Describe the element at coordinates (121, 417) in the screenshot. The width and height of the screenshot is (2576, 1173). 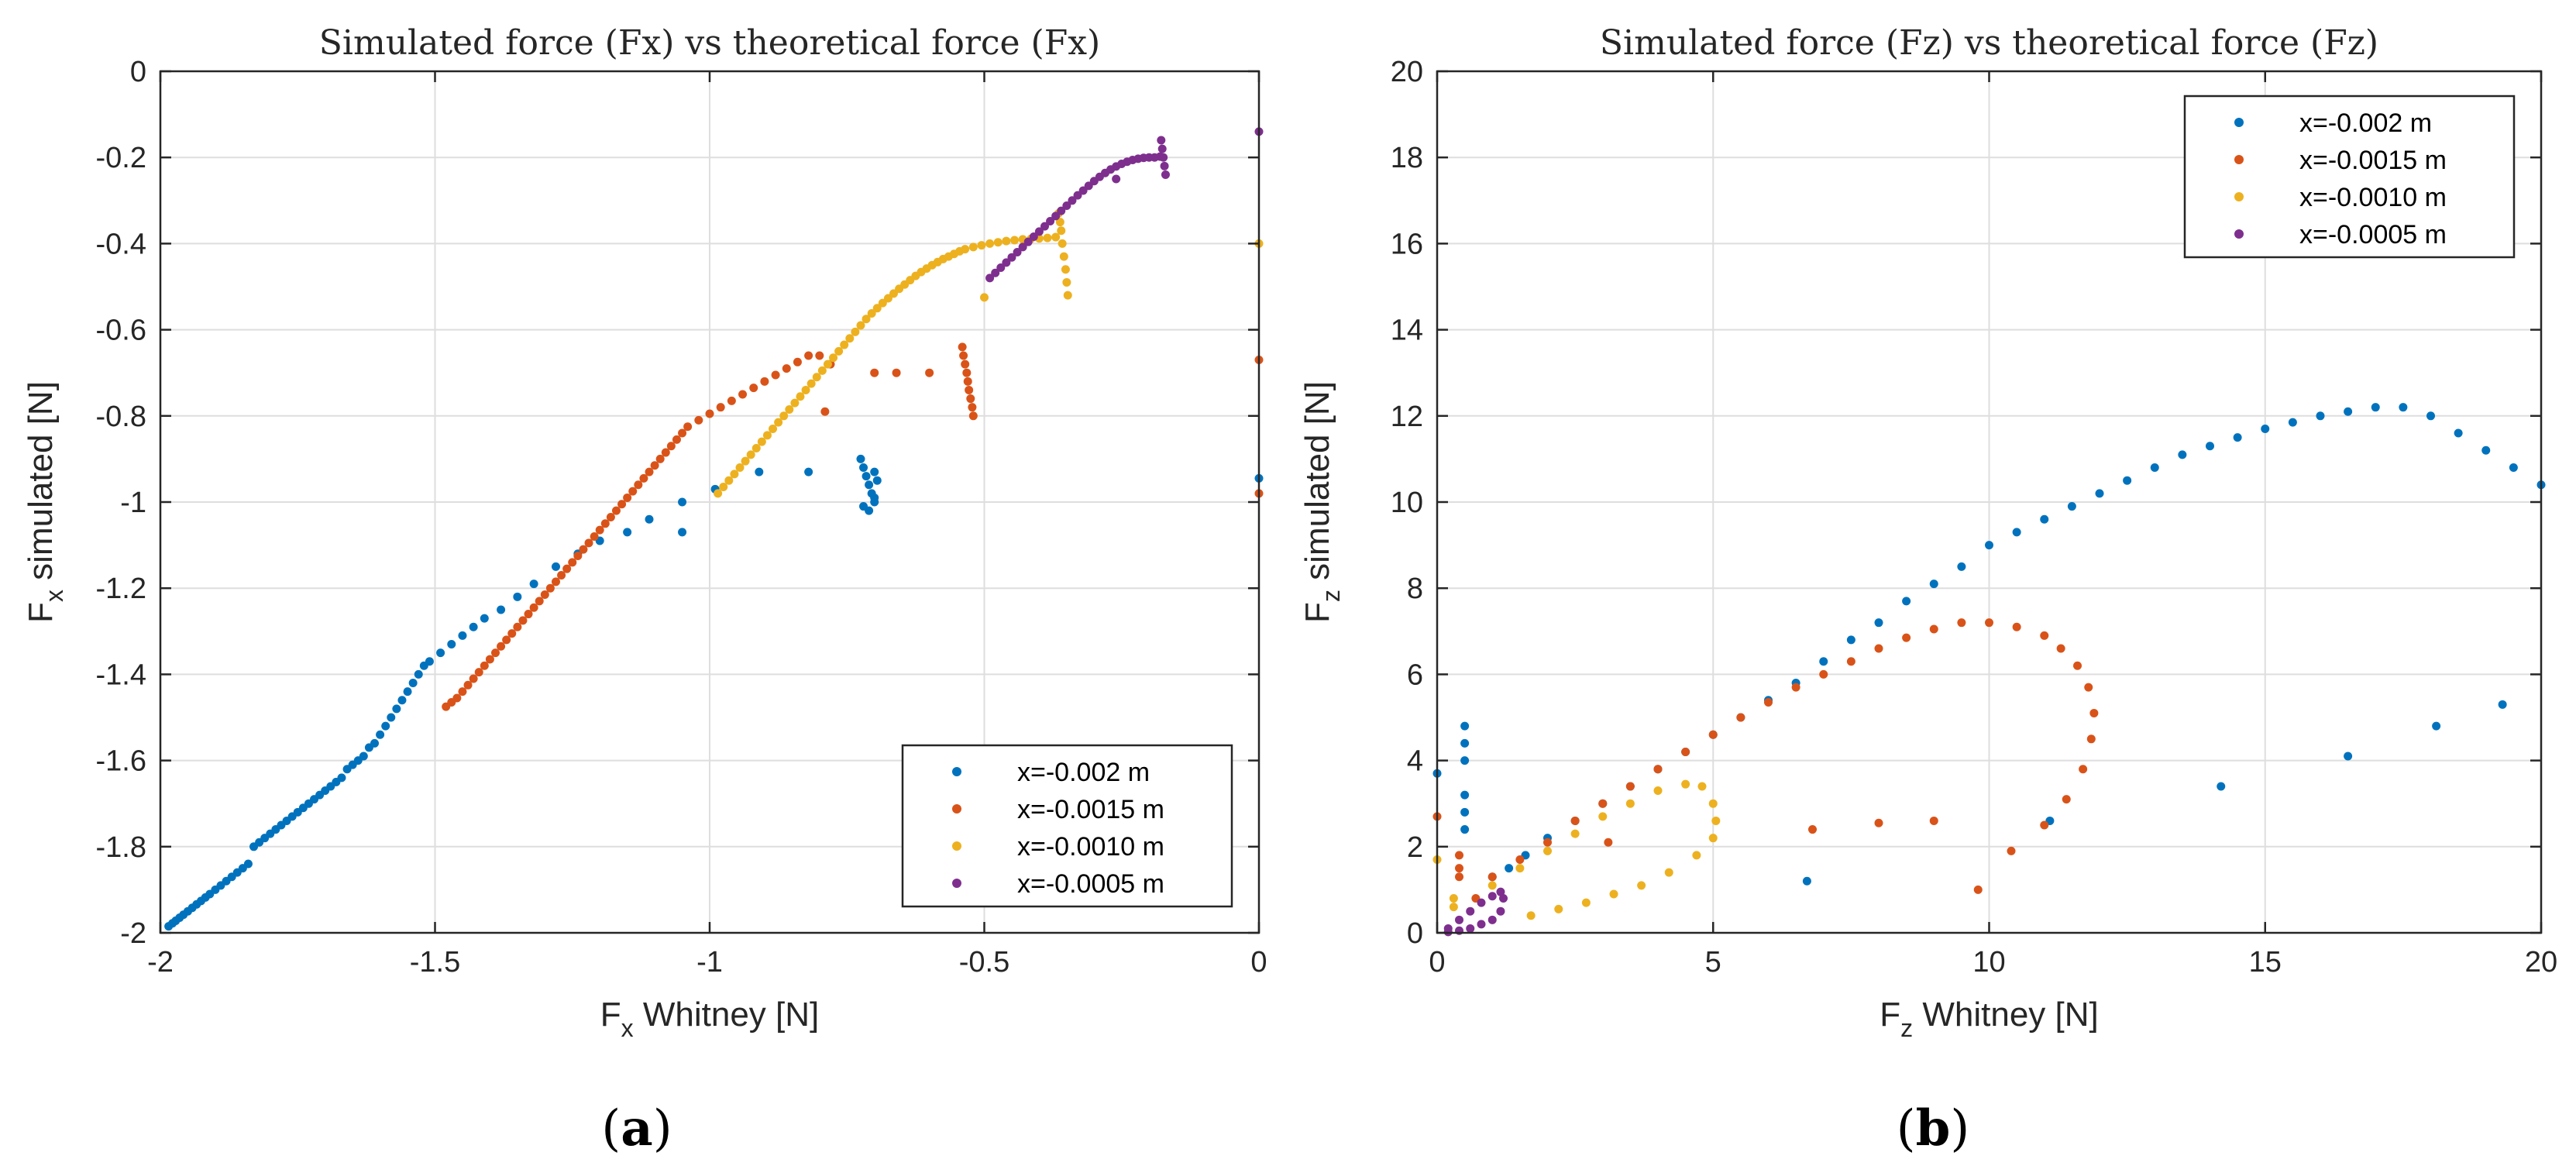
I see `y-tick-label: -0.8` at that location.